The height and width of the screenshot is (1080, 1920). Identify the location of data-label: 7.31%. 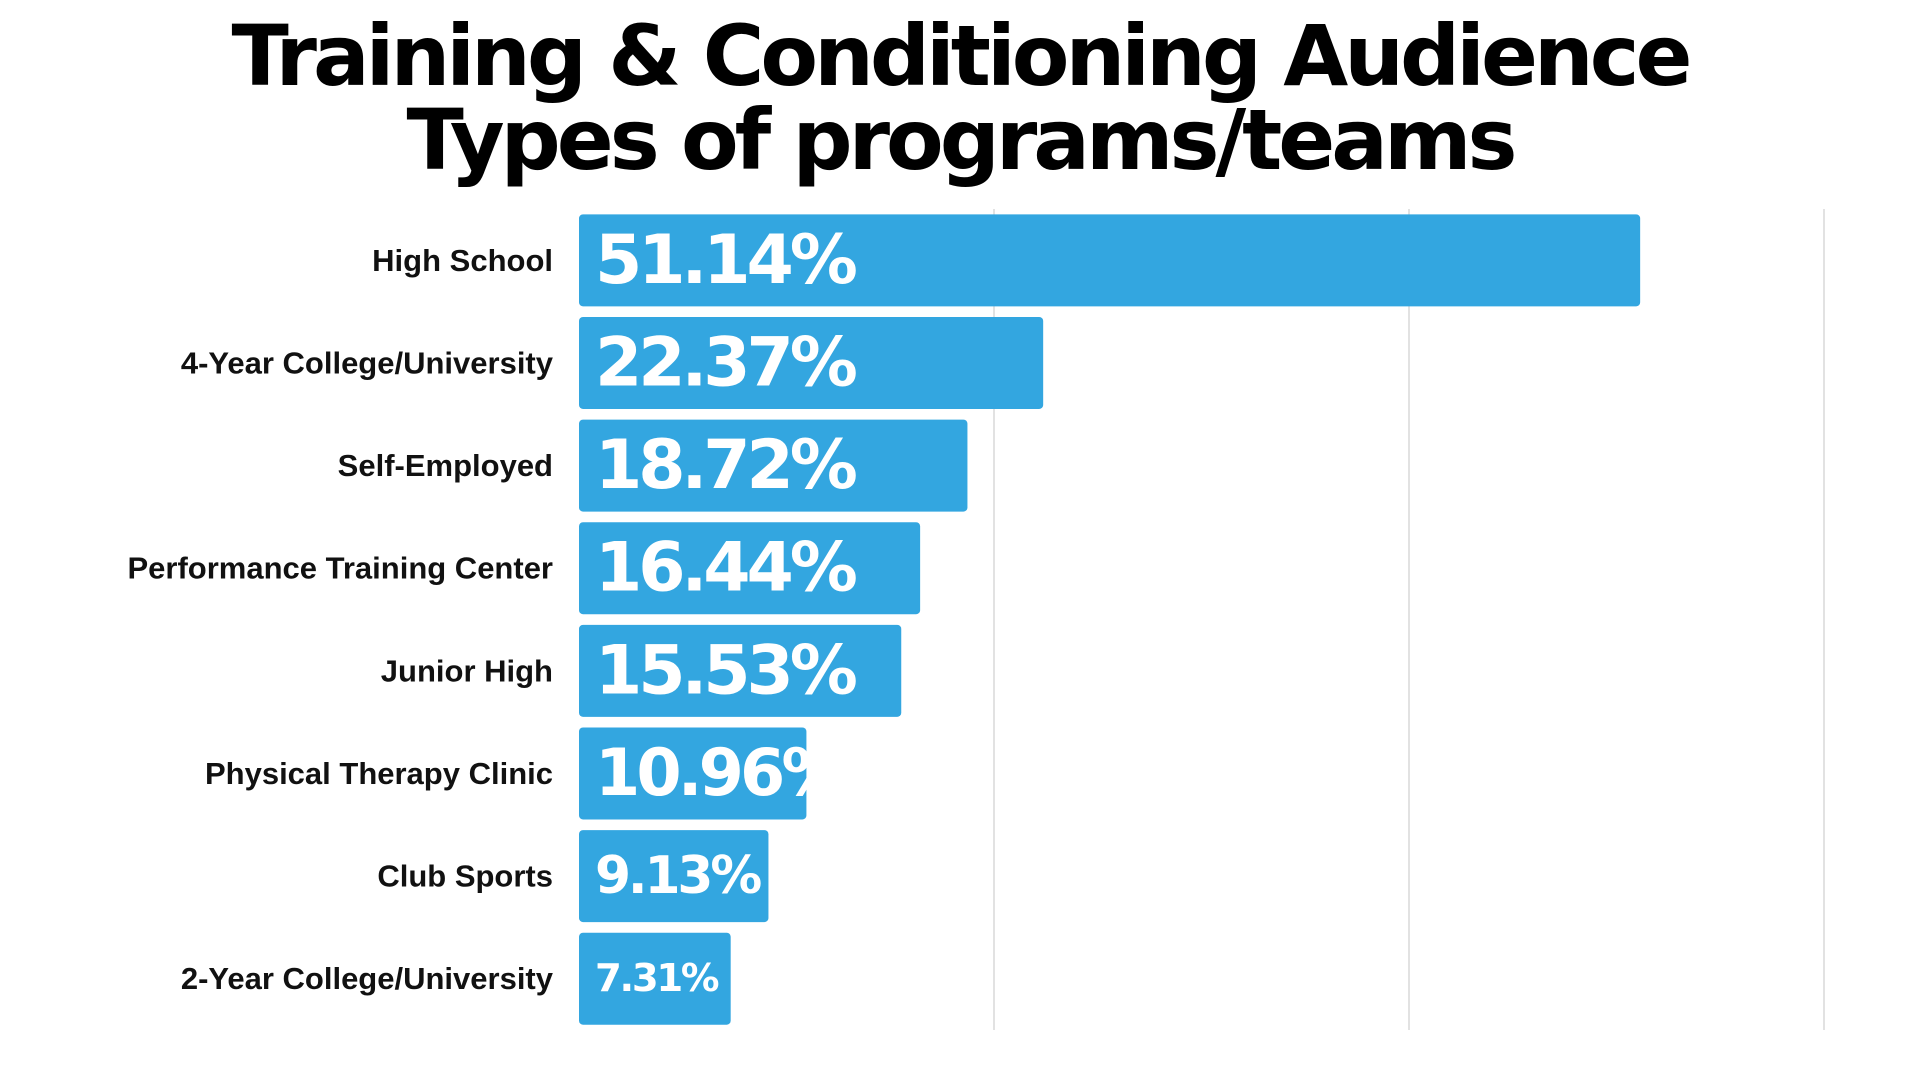
(657, 978).